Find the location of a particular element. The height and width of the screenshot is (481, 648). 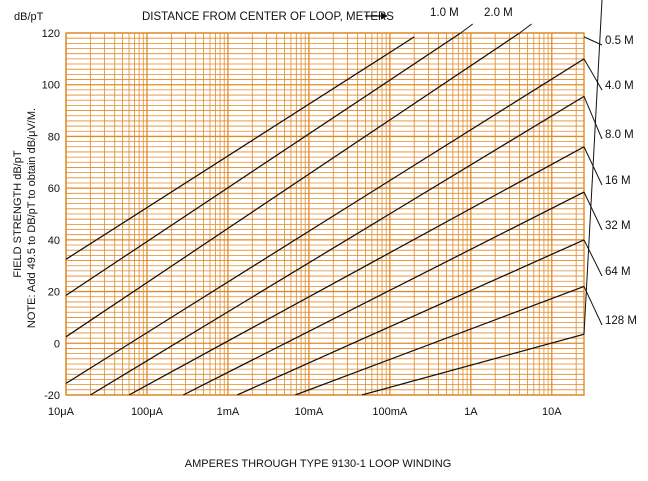

series-label-4-0-m: 4.0 M is located at coordinates (619, 86).